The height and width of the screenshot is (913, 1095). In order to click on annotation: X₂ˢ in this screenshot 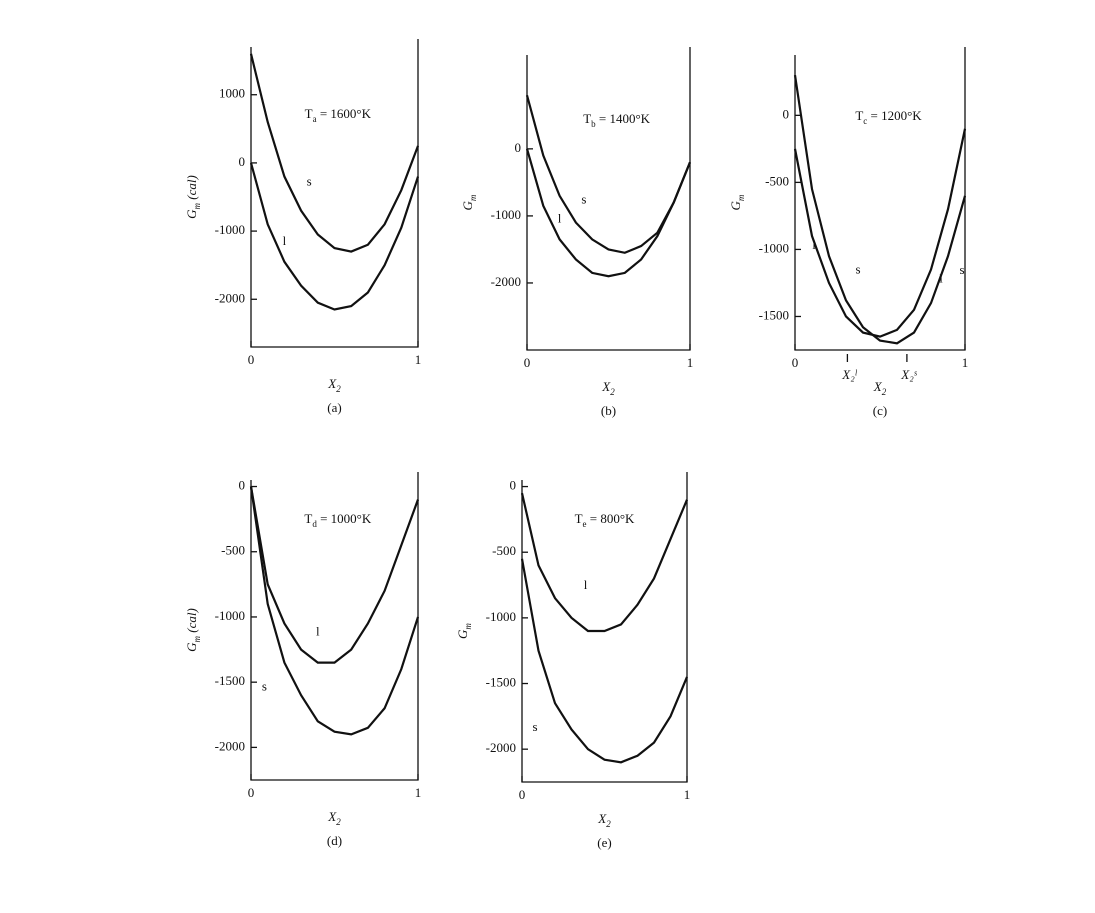, I will do `click(908, 374)`.